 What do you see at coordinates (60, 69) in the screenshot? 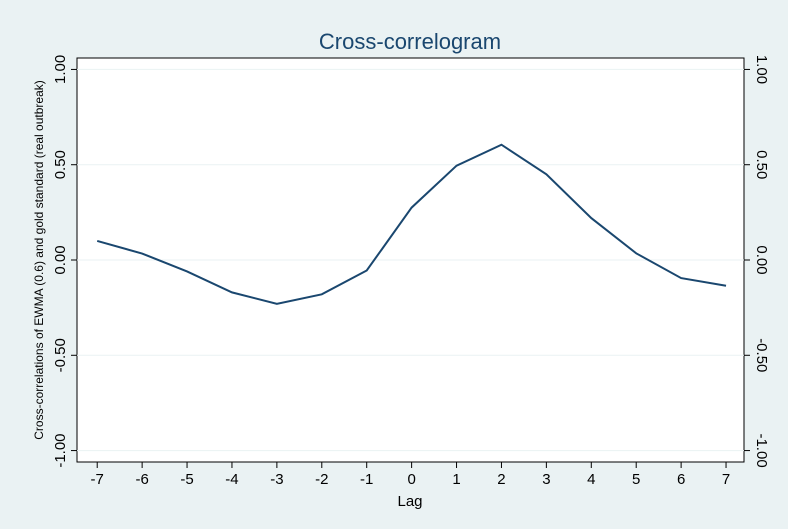
I see `y-tick-label: 1.00` at bounding box center [60, 69].